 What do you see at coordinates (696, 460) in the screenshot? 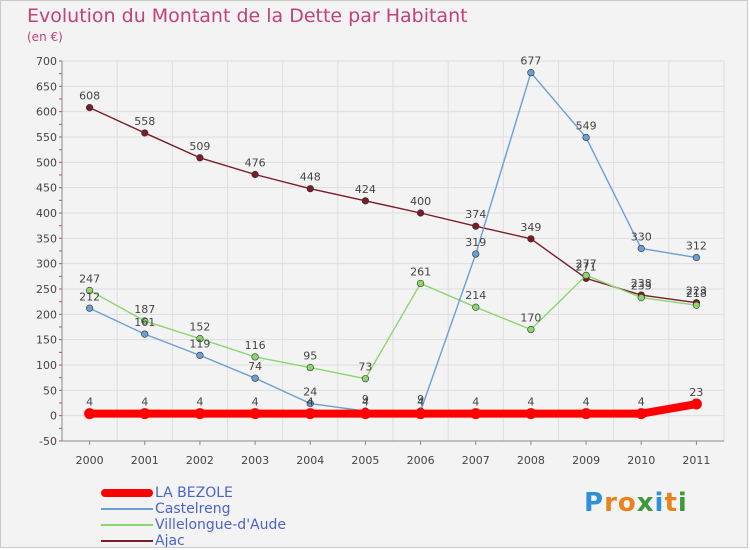
I see `x-tick-label: 2011` at bounding box center [696, 460].